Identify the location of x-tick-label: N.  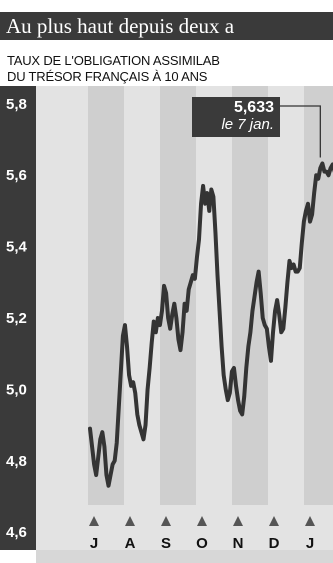
(238, 543).